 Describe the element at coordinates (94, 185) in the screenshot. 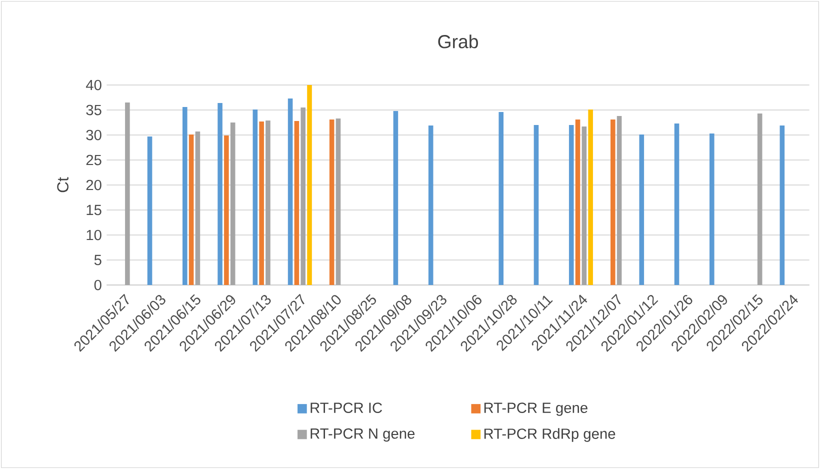

I see `y-tick-label: 20` at that location.